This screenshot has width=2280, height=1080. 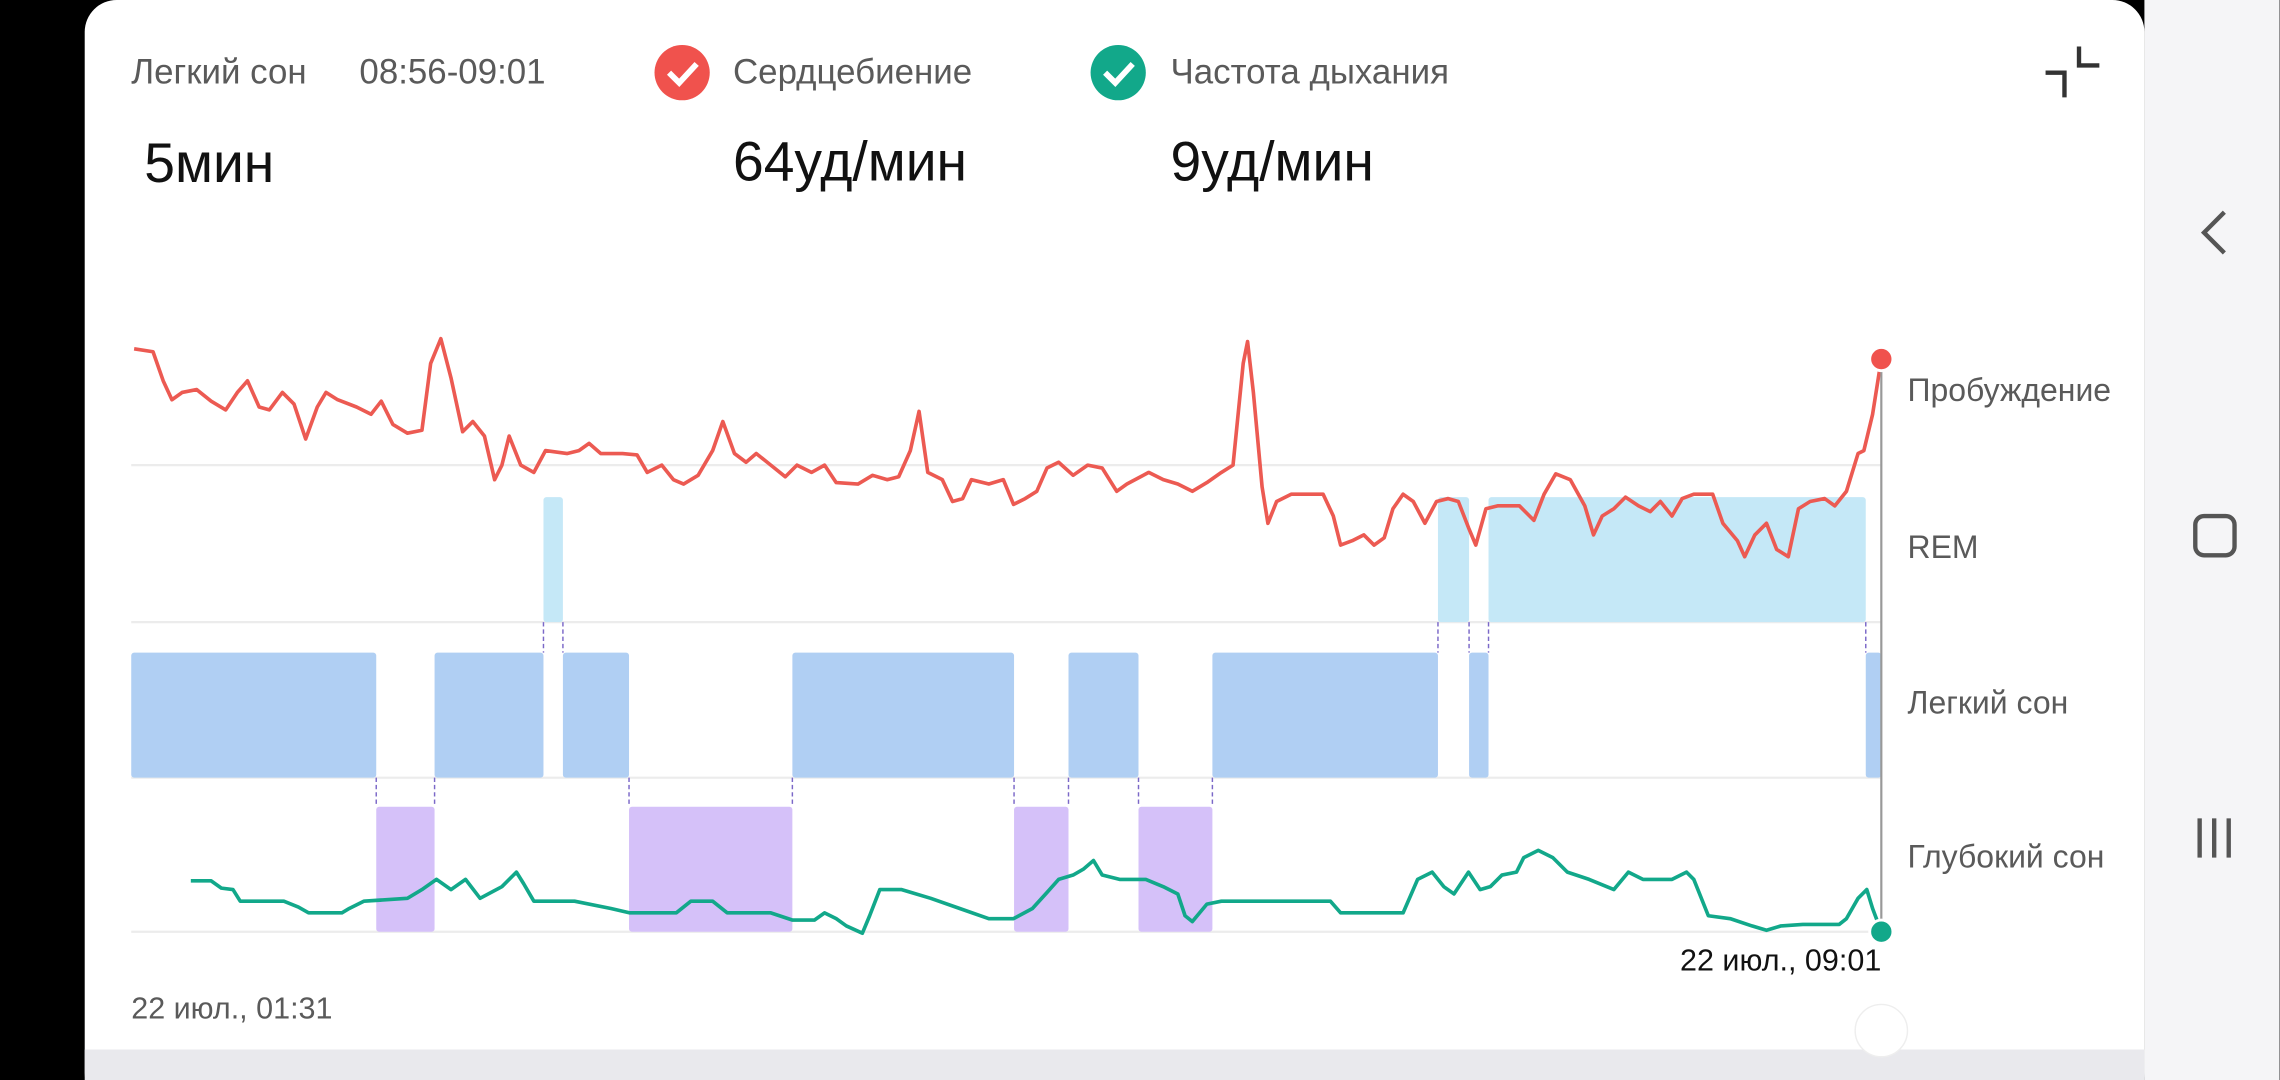 What do you see at coordinates (2009, 390) in the screenshot?
I see `stage-label: Пробуждение` at bounding box center [2009, 390].